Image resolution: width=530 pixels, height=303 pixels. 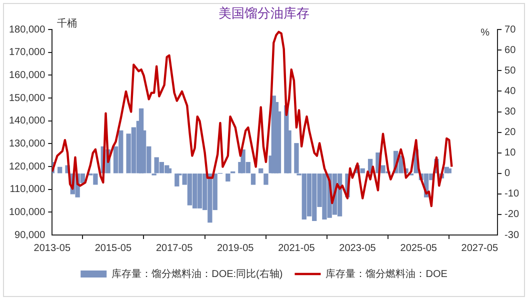 I want to click on legend-label: 库存量：馏分燃料油：DOE:同比(右轴), so click(x=197, y=274).